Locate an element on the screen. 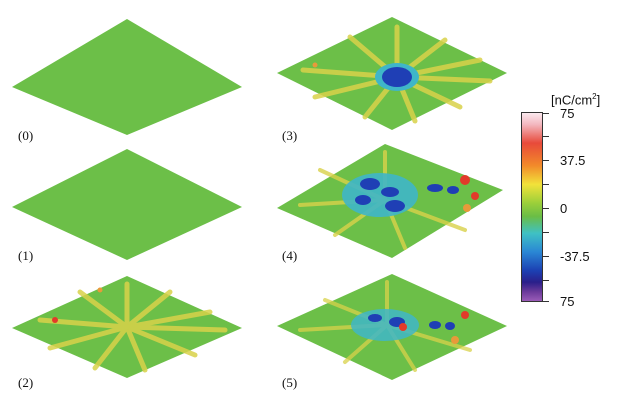 Image resolution: width=620 pixels, height=395 pixels. panel-label-2: (2) is located at coordinates (26, 382).